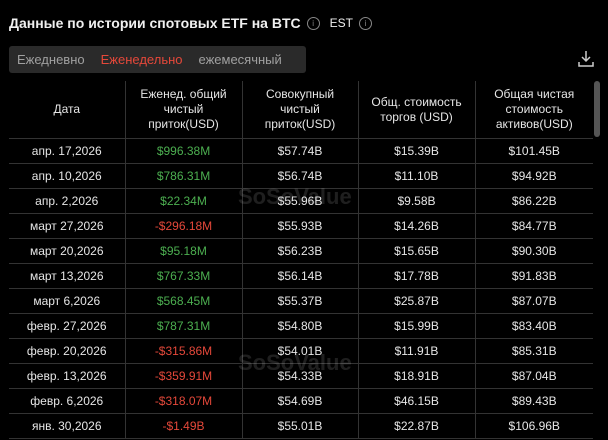 The height and width of the screenshot is (440, 608). I want to click on value-cell: $14.26B, so click(417, 226).